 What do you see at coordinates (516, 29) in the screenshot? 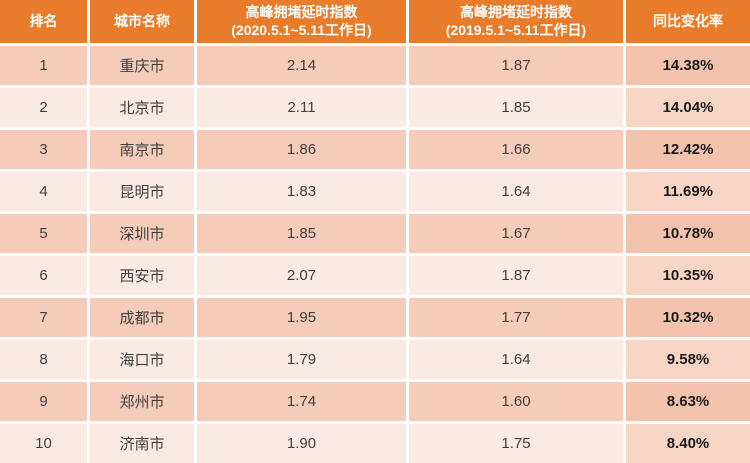
I see `header-index-2019-line2: (2019.5.1~5.11工作日)` at bounding box center [516, 29].